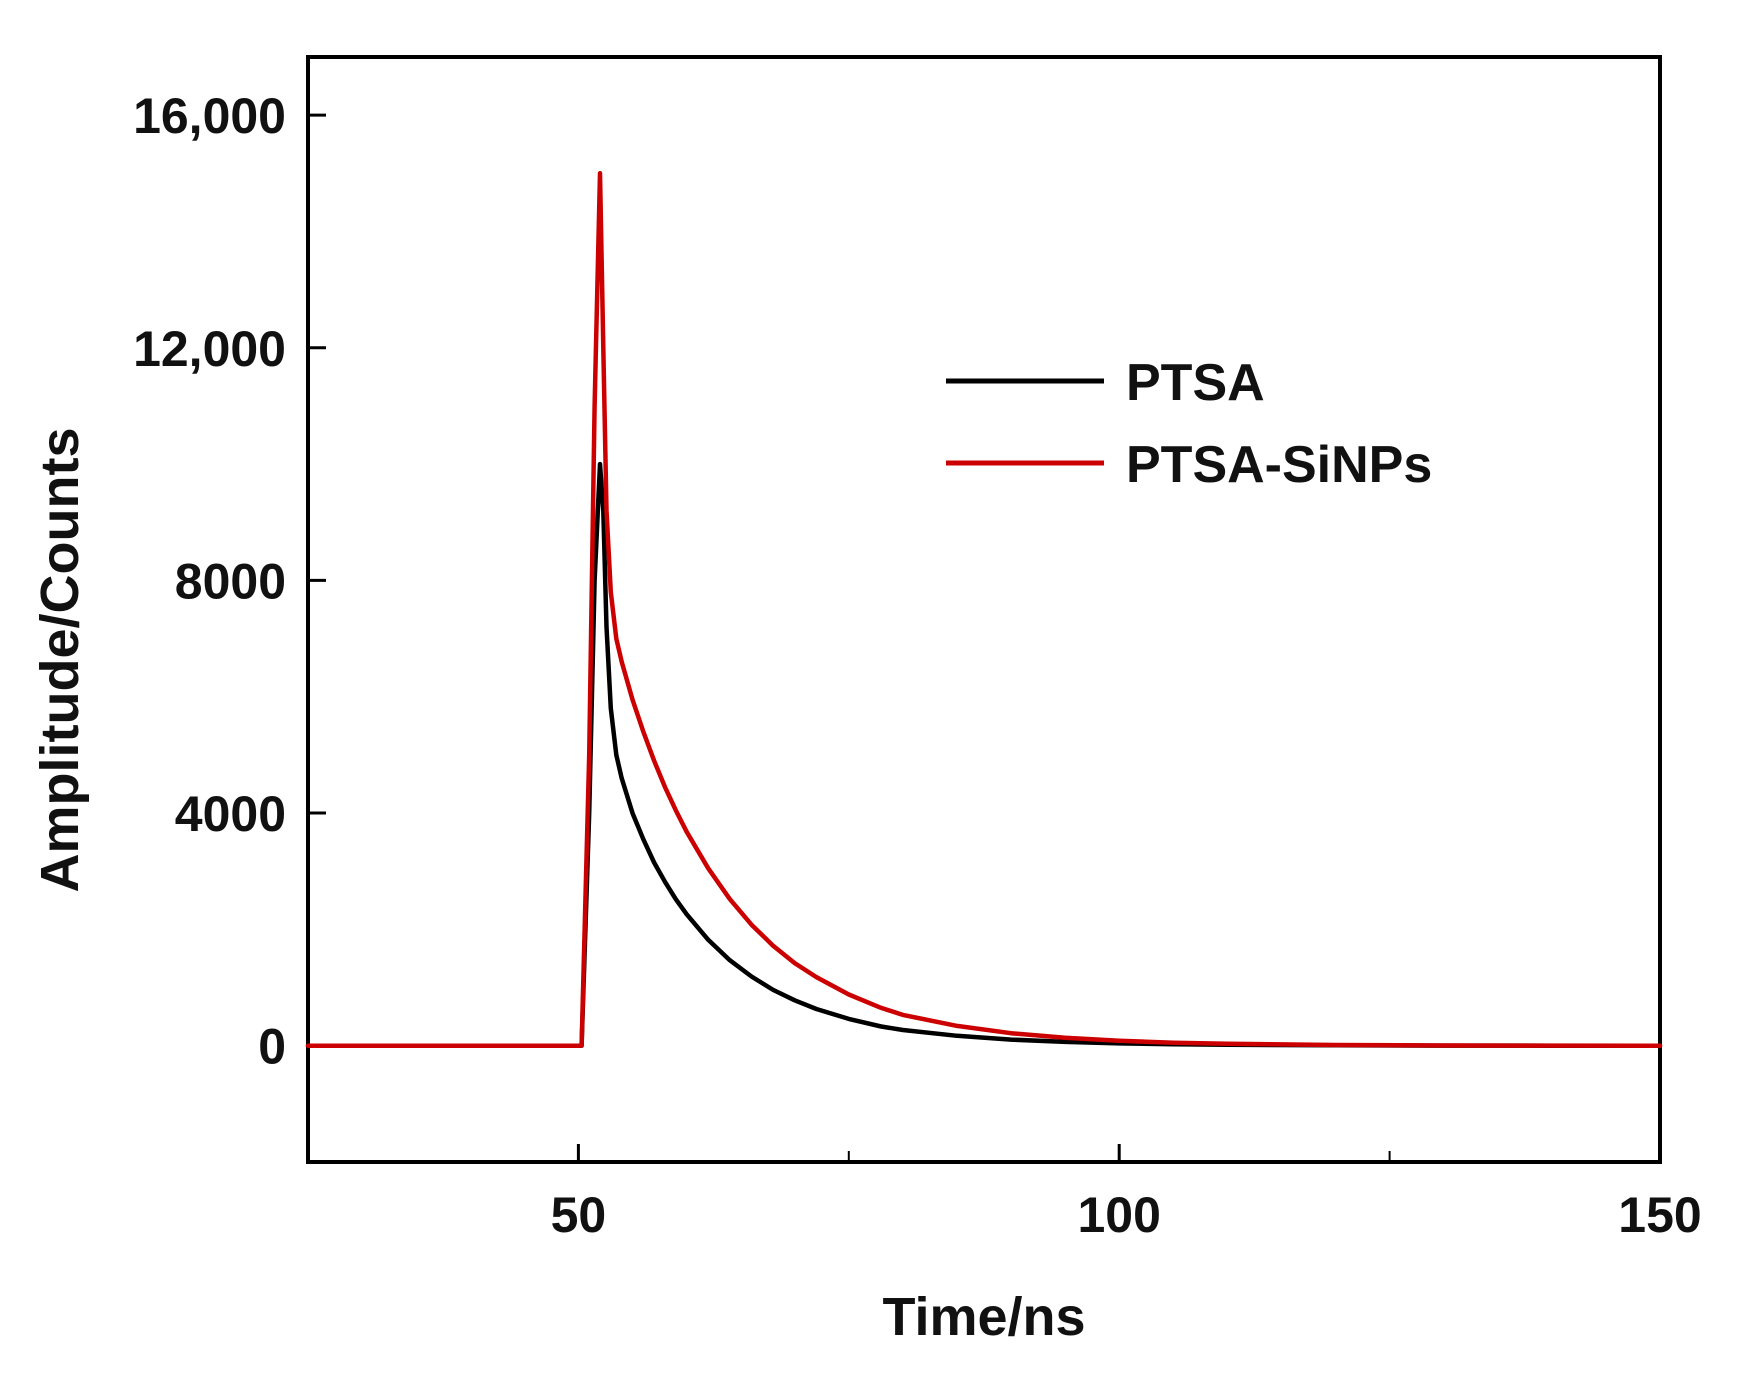 The height and width of the screenshot is (1375, 1760). Describe the element at coordinates (1659, 1215) in the screenshot. I see `x-tick-label-150: 150` at that location.